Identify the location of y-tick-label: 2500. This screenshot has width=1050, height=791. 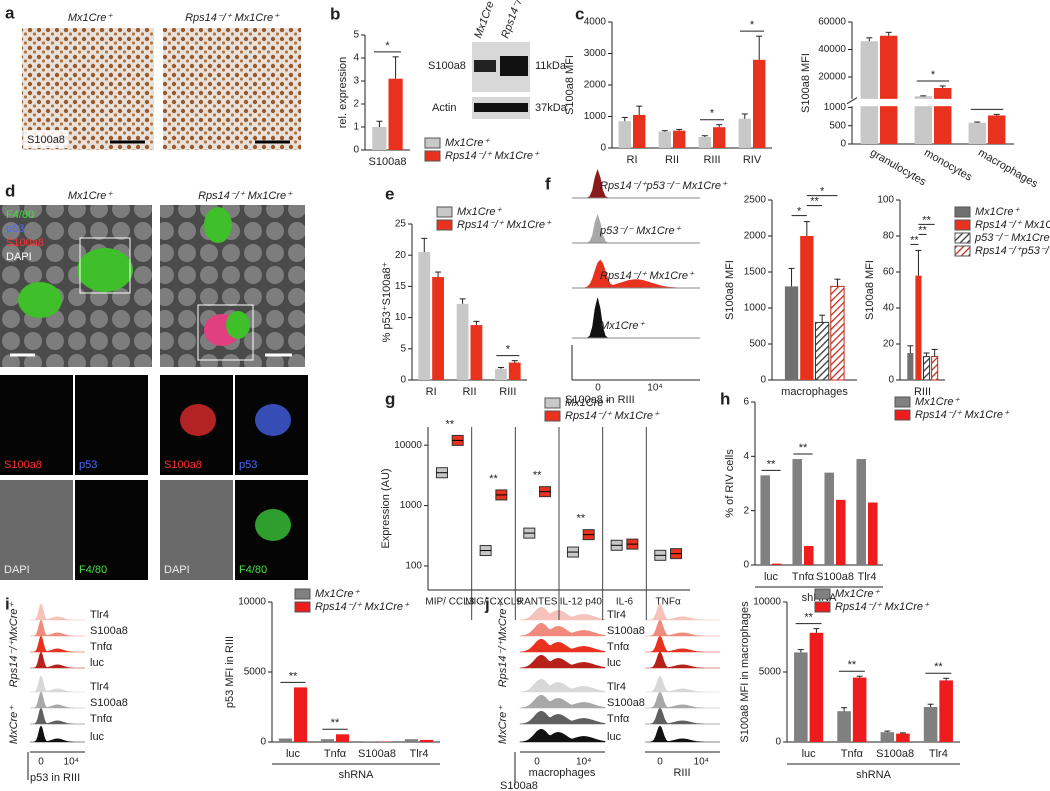
(755, 200).